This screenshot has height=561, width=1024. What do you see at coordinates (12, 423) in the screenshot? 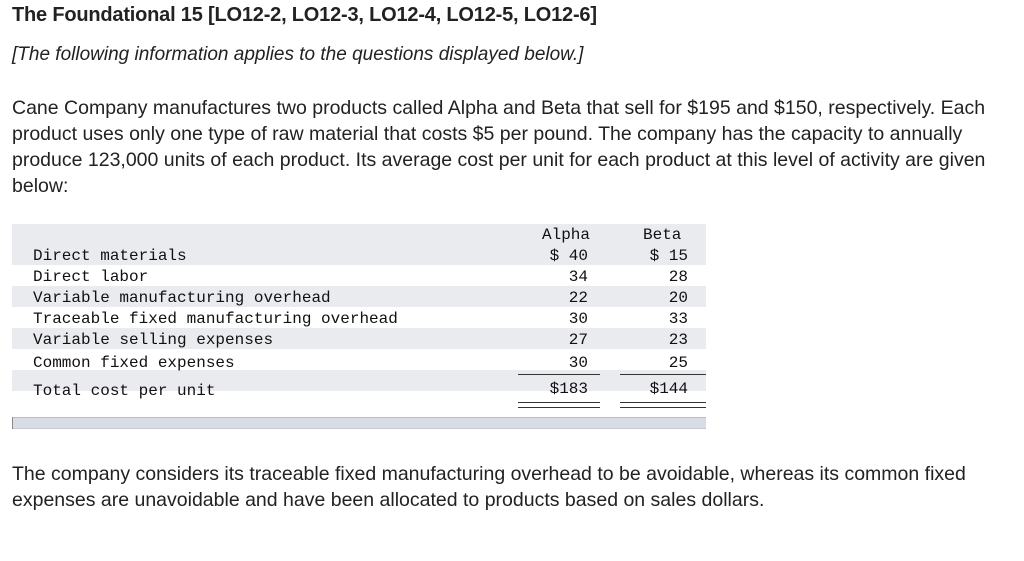
I see `table-footer-tick` at bounding box center [12, 423].